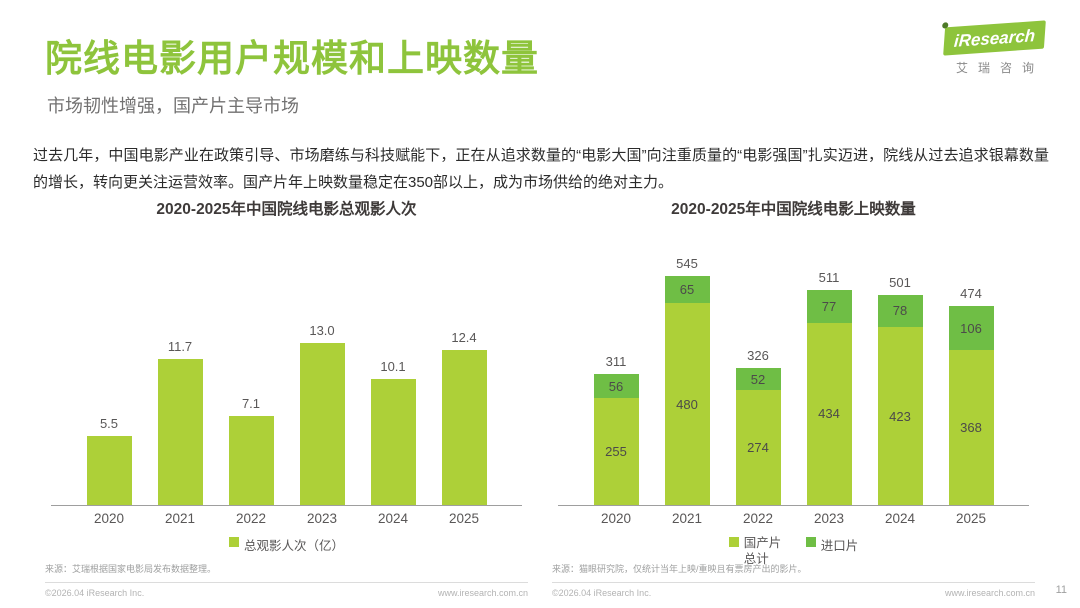  I want to click on bar-2024, so click(393, 441).